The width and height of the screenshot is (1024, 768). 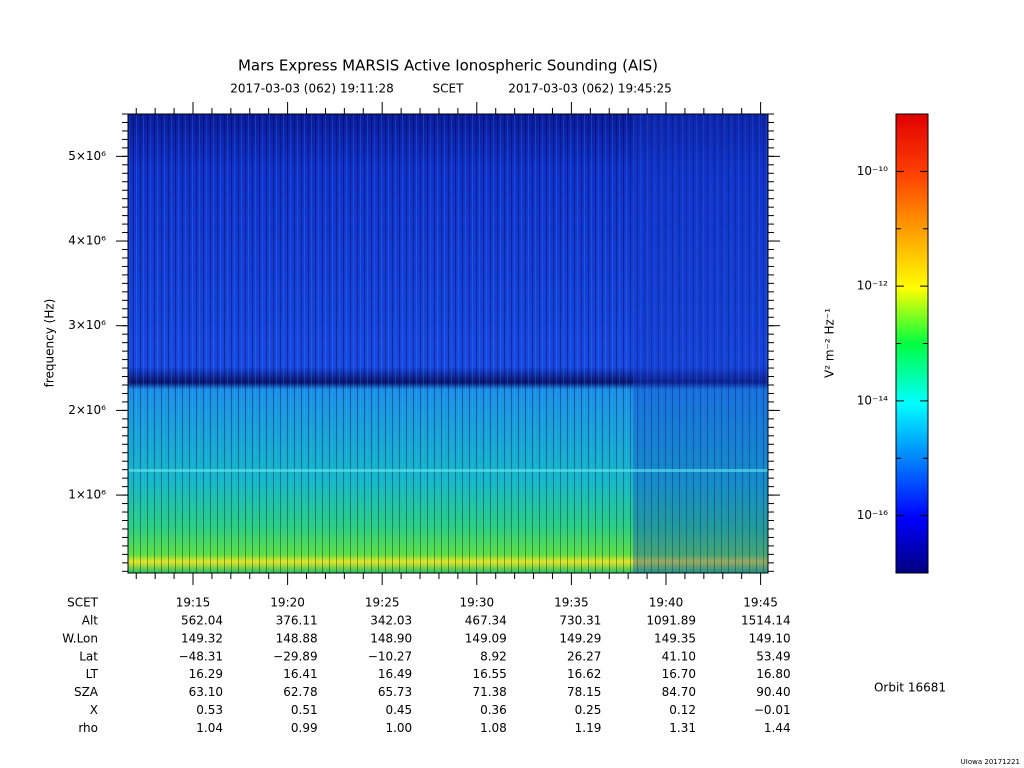 I want to click on x-tick-label: 19:25, so click(x=382, y=603).